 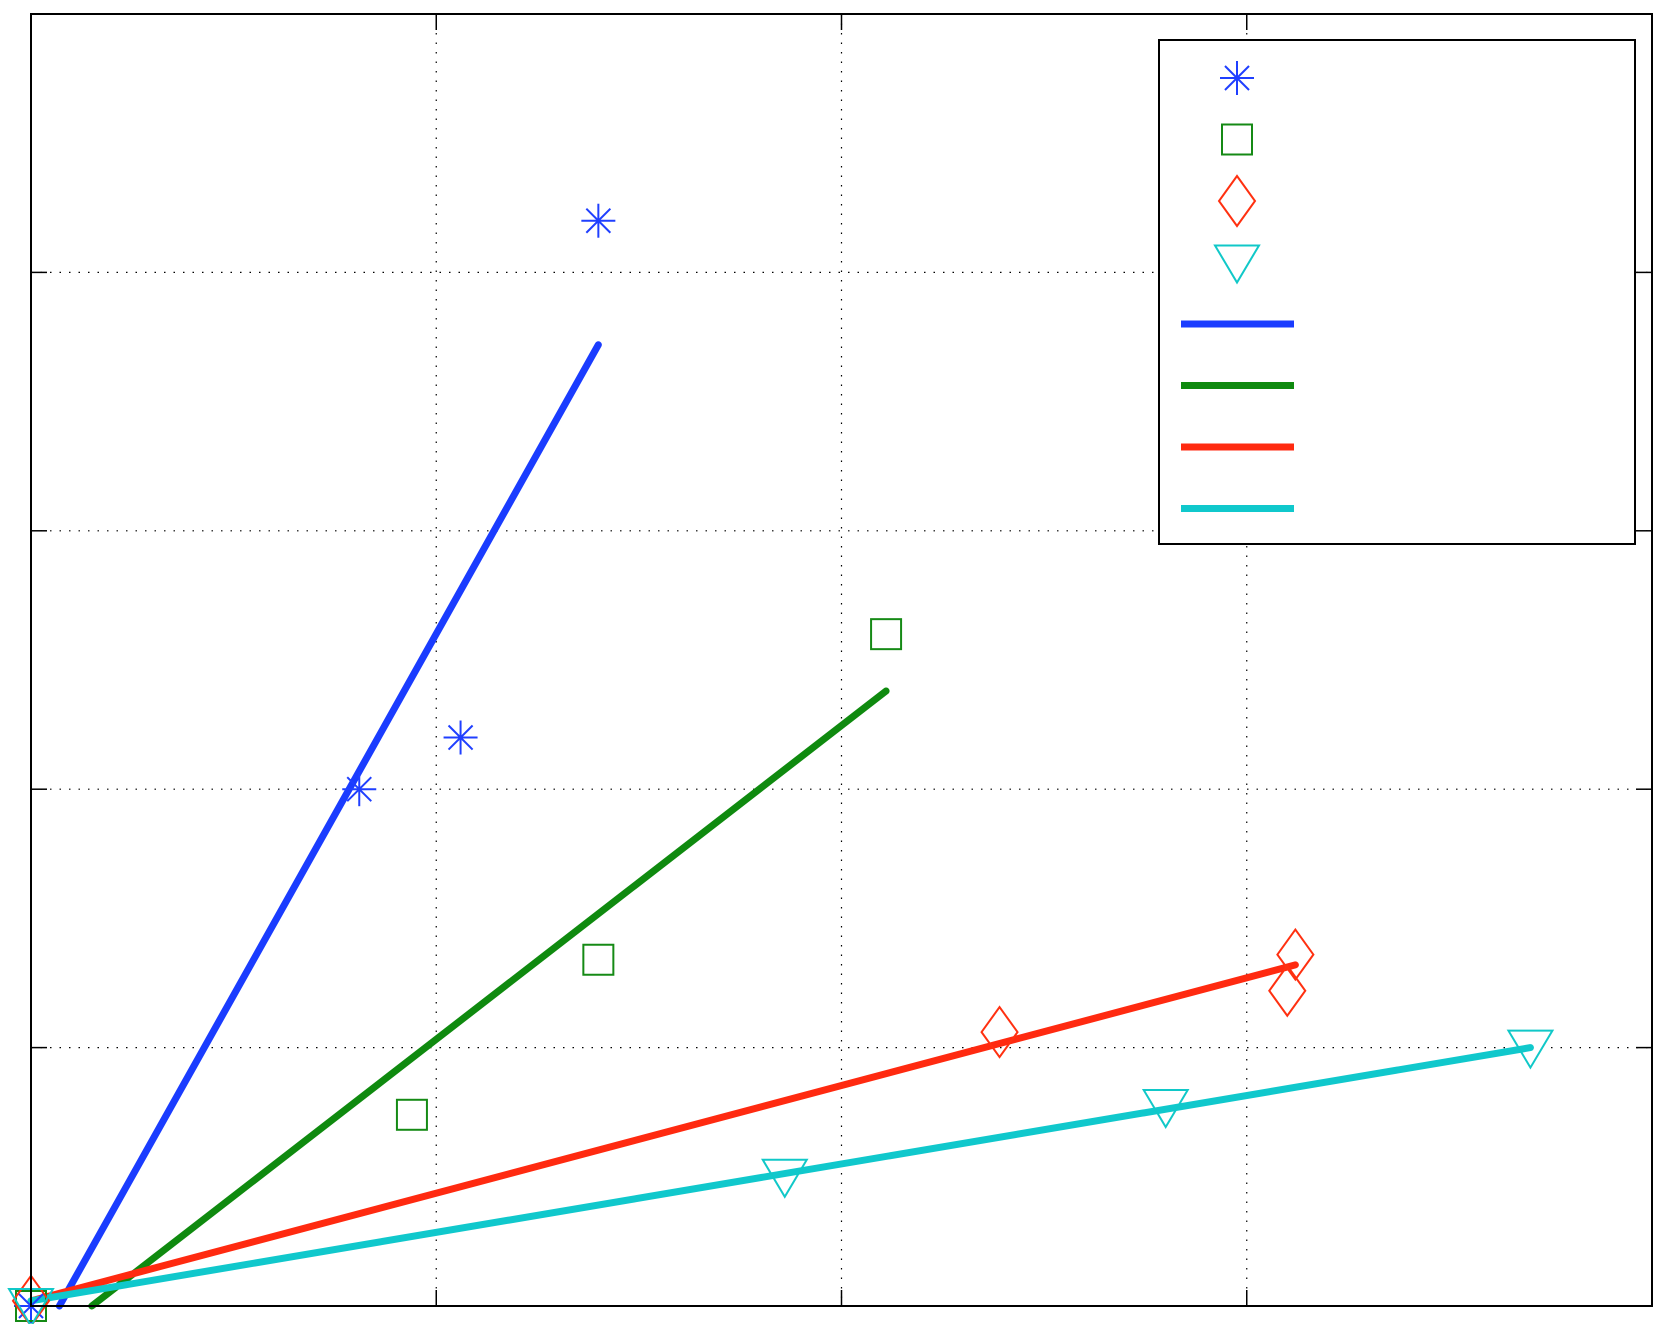 I want to click on legend-box, so click(x=1397, y=292).